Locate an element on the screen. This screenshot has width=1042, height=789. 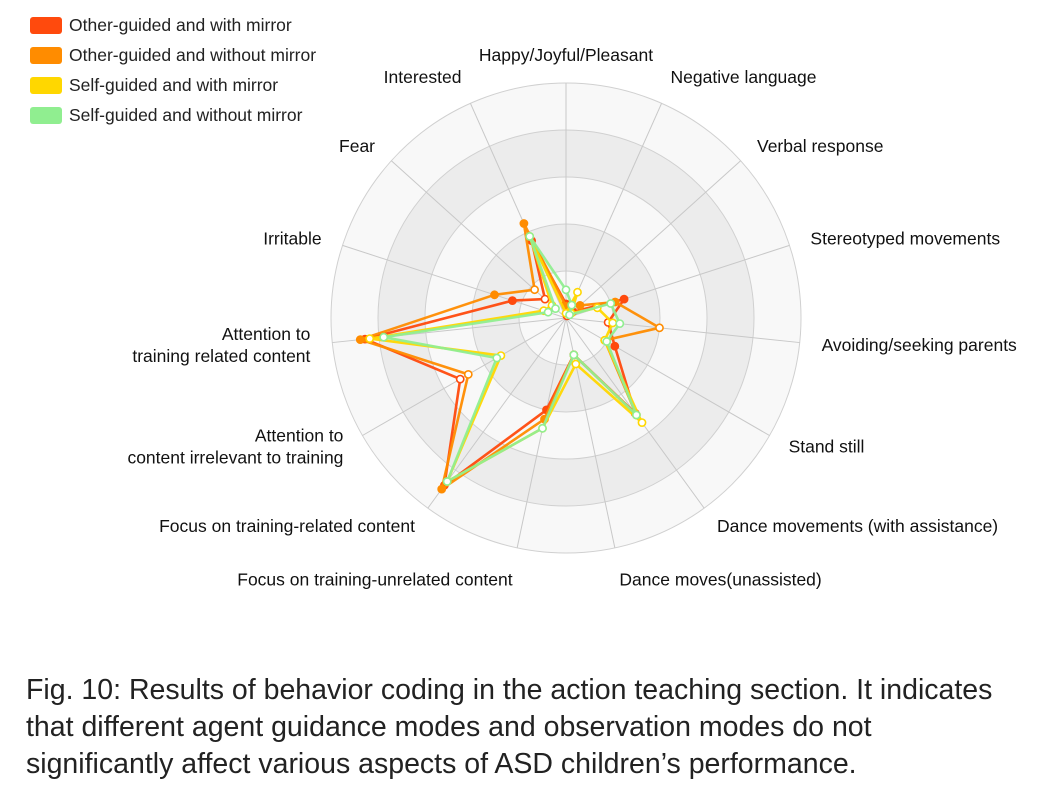
axis-label: Dance moves(unassisted) is located at coordinates (720, 579).